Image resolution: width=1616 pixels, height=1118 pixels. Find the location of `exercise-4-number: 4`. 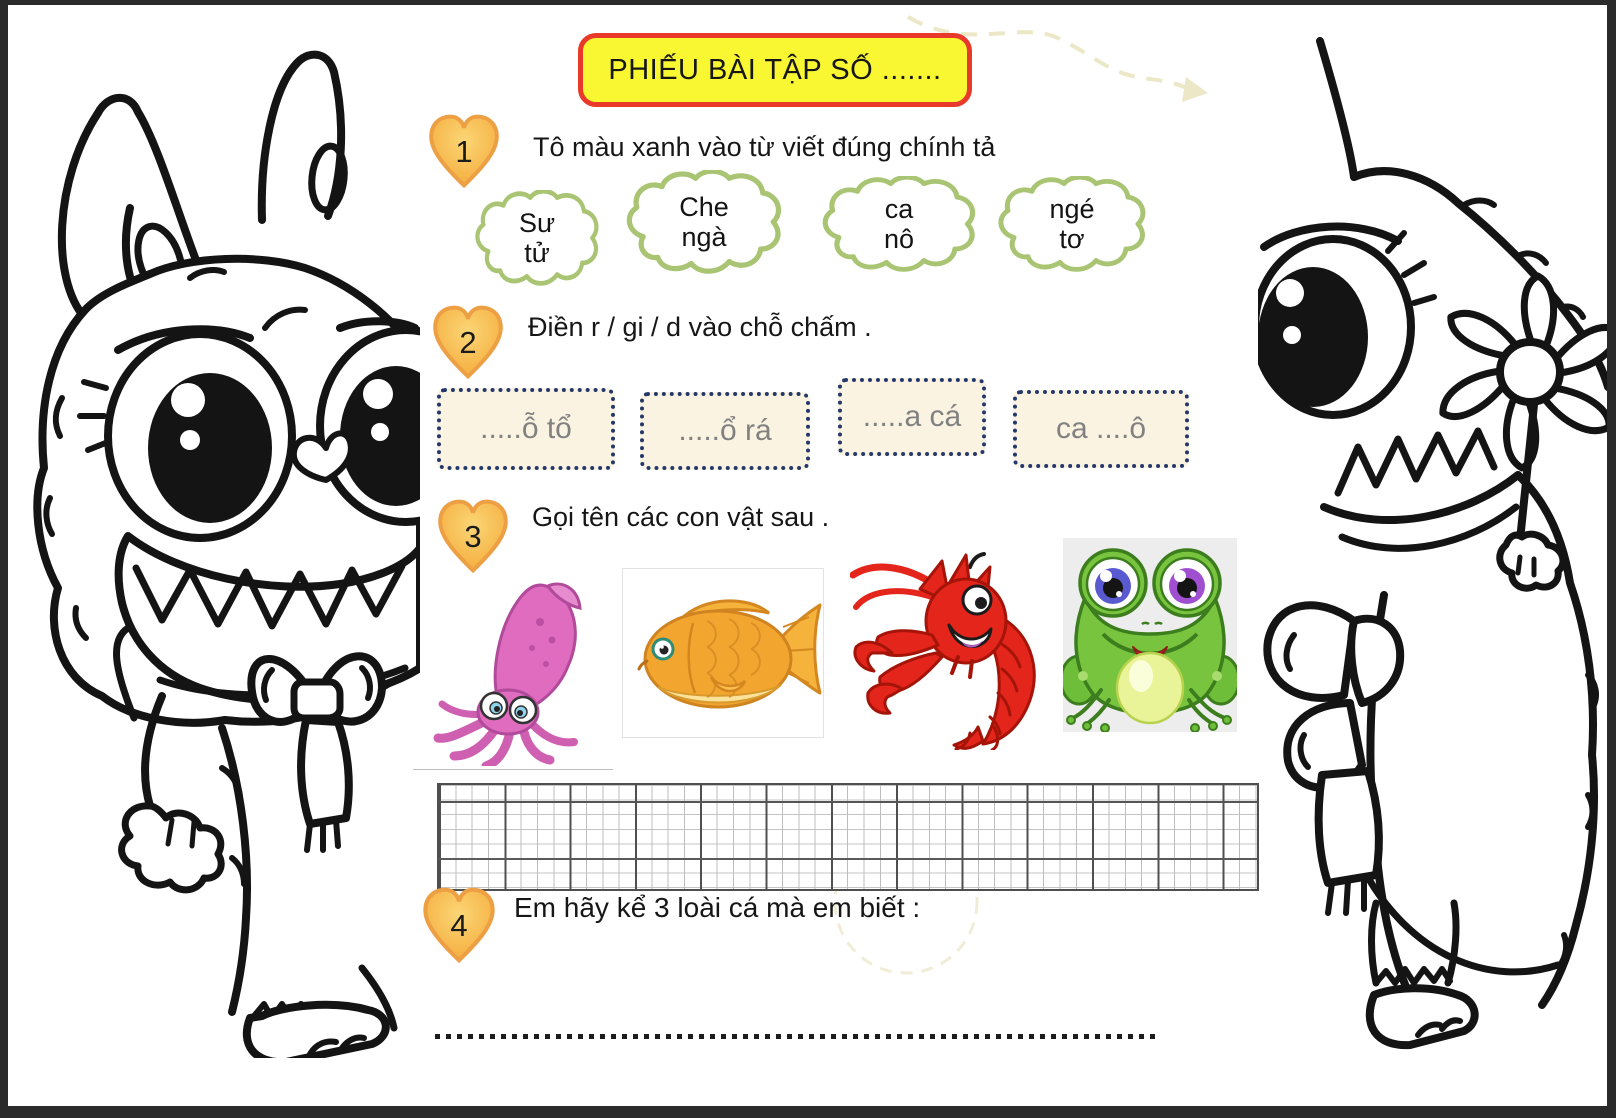

exercise-4-number: 4 is located at coordinates (459, 925).